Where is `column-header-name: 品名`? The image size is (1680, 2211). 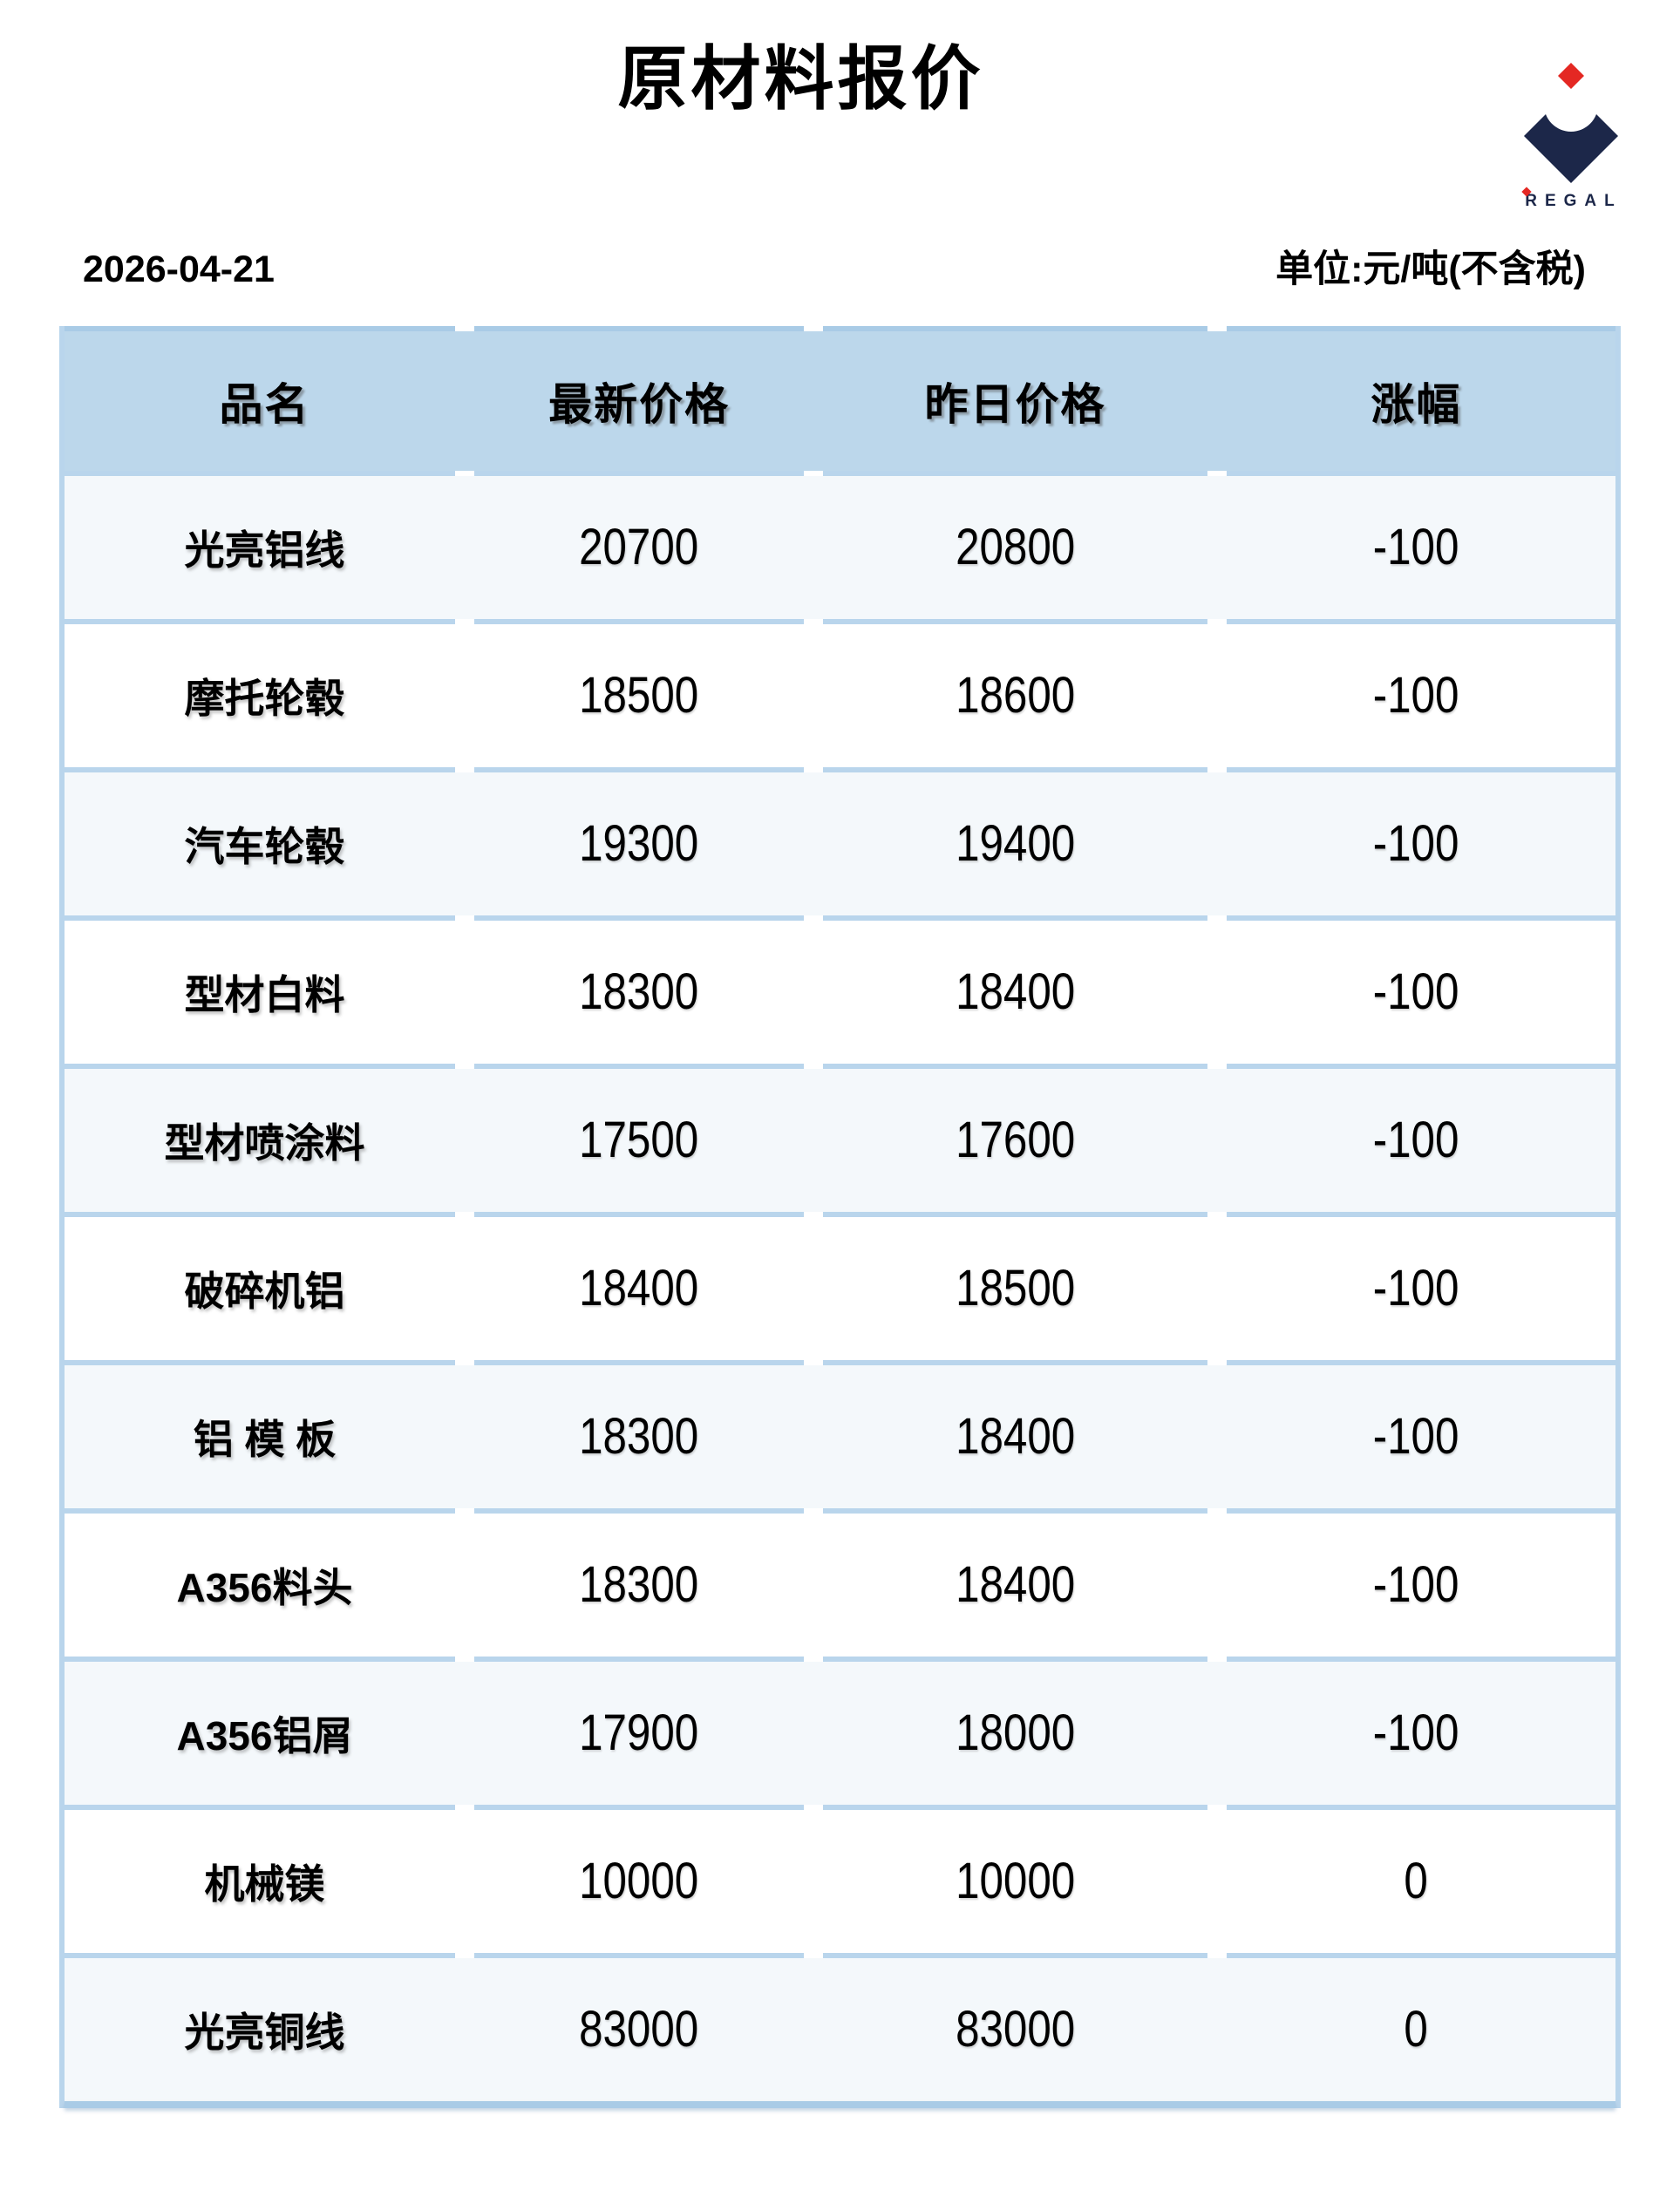 column-header-name: 品名 is located at coordinates (264, 404).